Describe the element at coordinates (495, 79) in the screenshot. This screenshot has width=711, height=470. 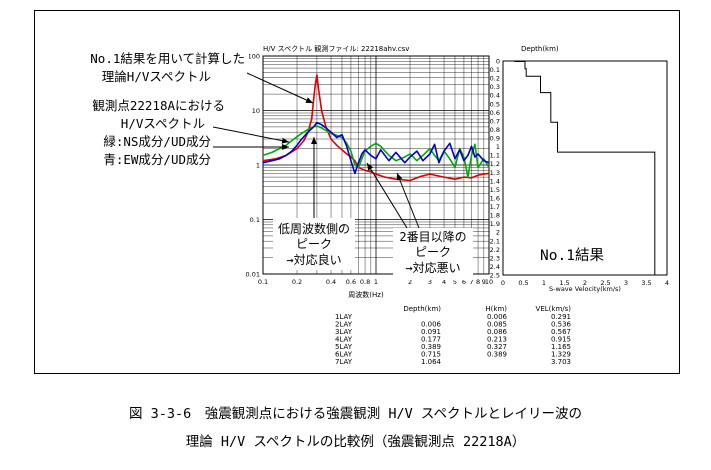
I see `vs-y-tick-label: 0.2` at that location.